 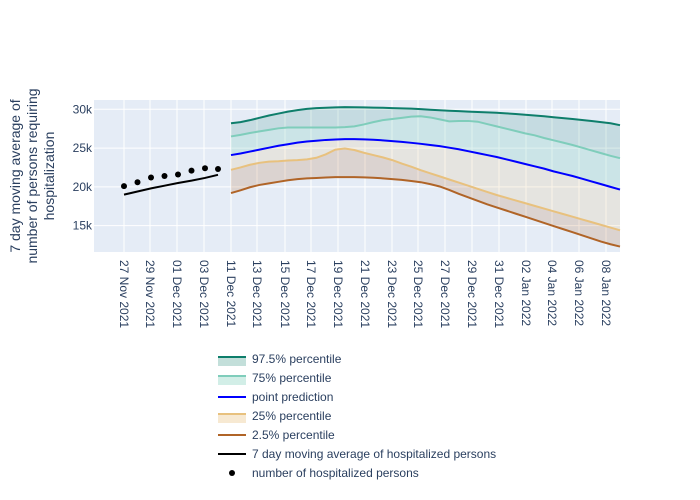 I want to click on y-tick-label: 20k, so click(x=83, y=187).